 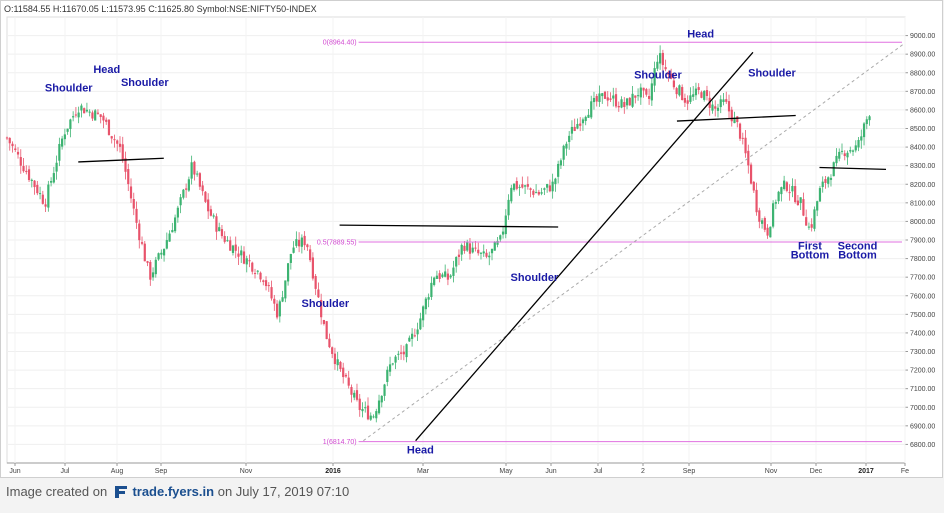 I want to click on y-tick-label: 9000.00, so click(x=922, y=36).